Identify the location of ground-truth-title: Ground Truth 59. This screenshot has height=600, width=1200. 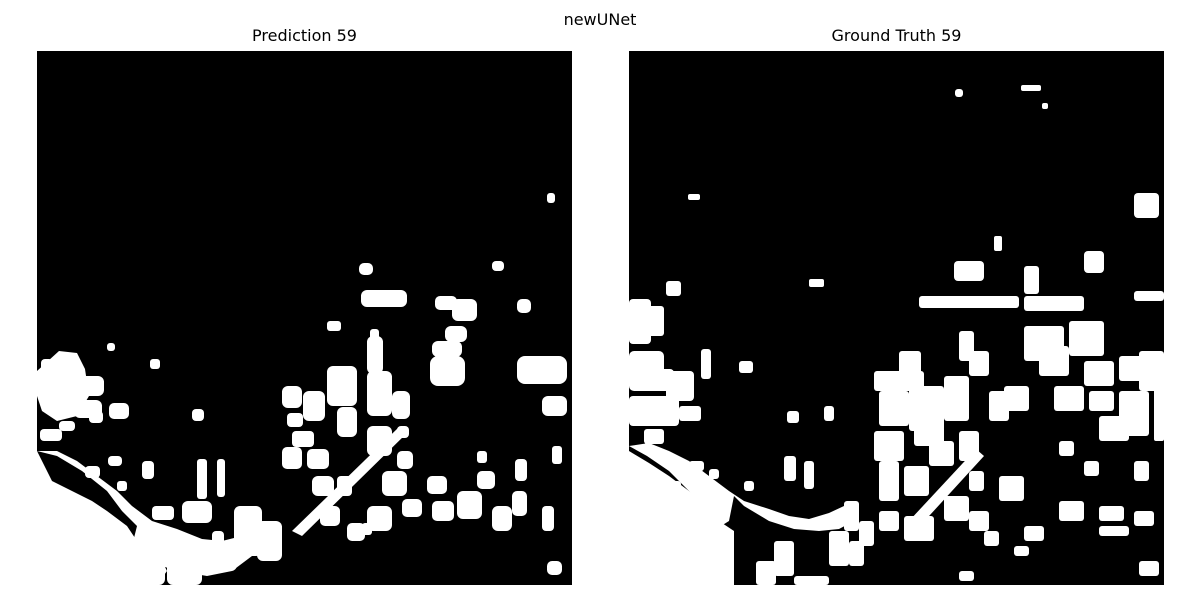
(896, 35).